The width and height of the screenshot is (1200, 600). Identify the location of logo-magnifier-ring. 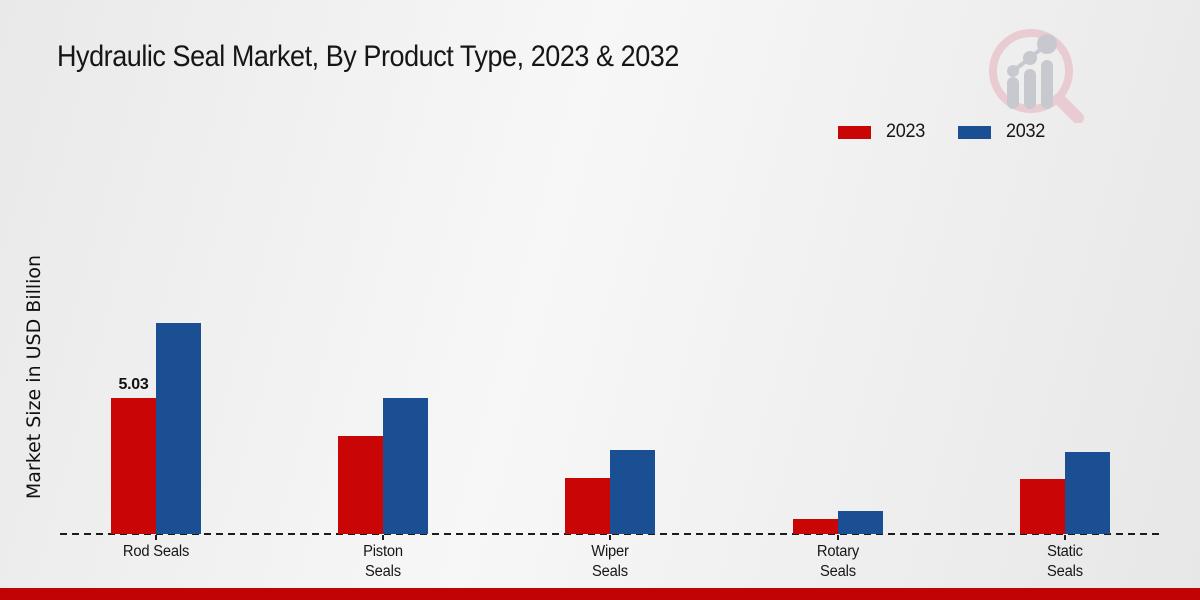
(1031, 71).